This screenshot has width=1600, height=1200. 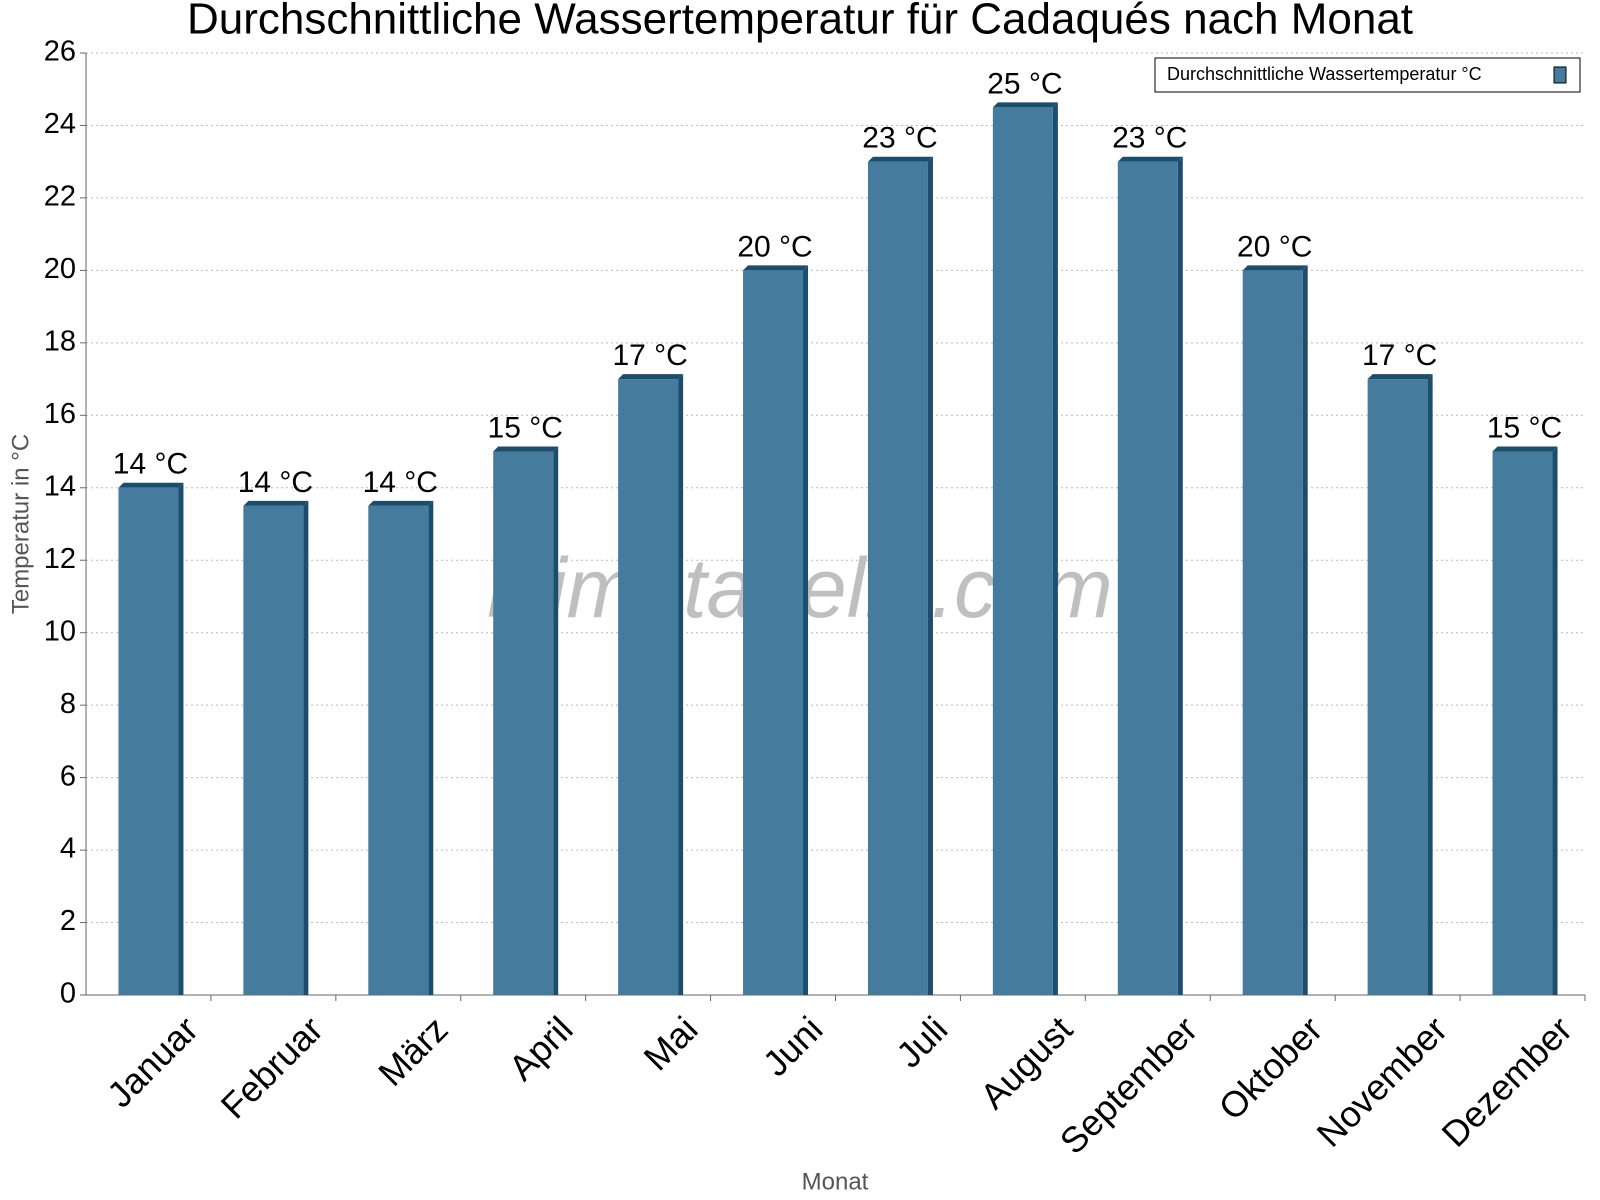 I want to click on x-tick-label: Februar, so click(x=272, y=1067).